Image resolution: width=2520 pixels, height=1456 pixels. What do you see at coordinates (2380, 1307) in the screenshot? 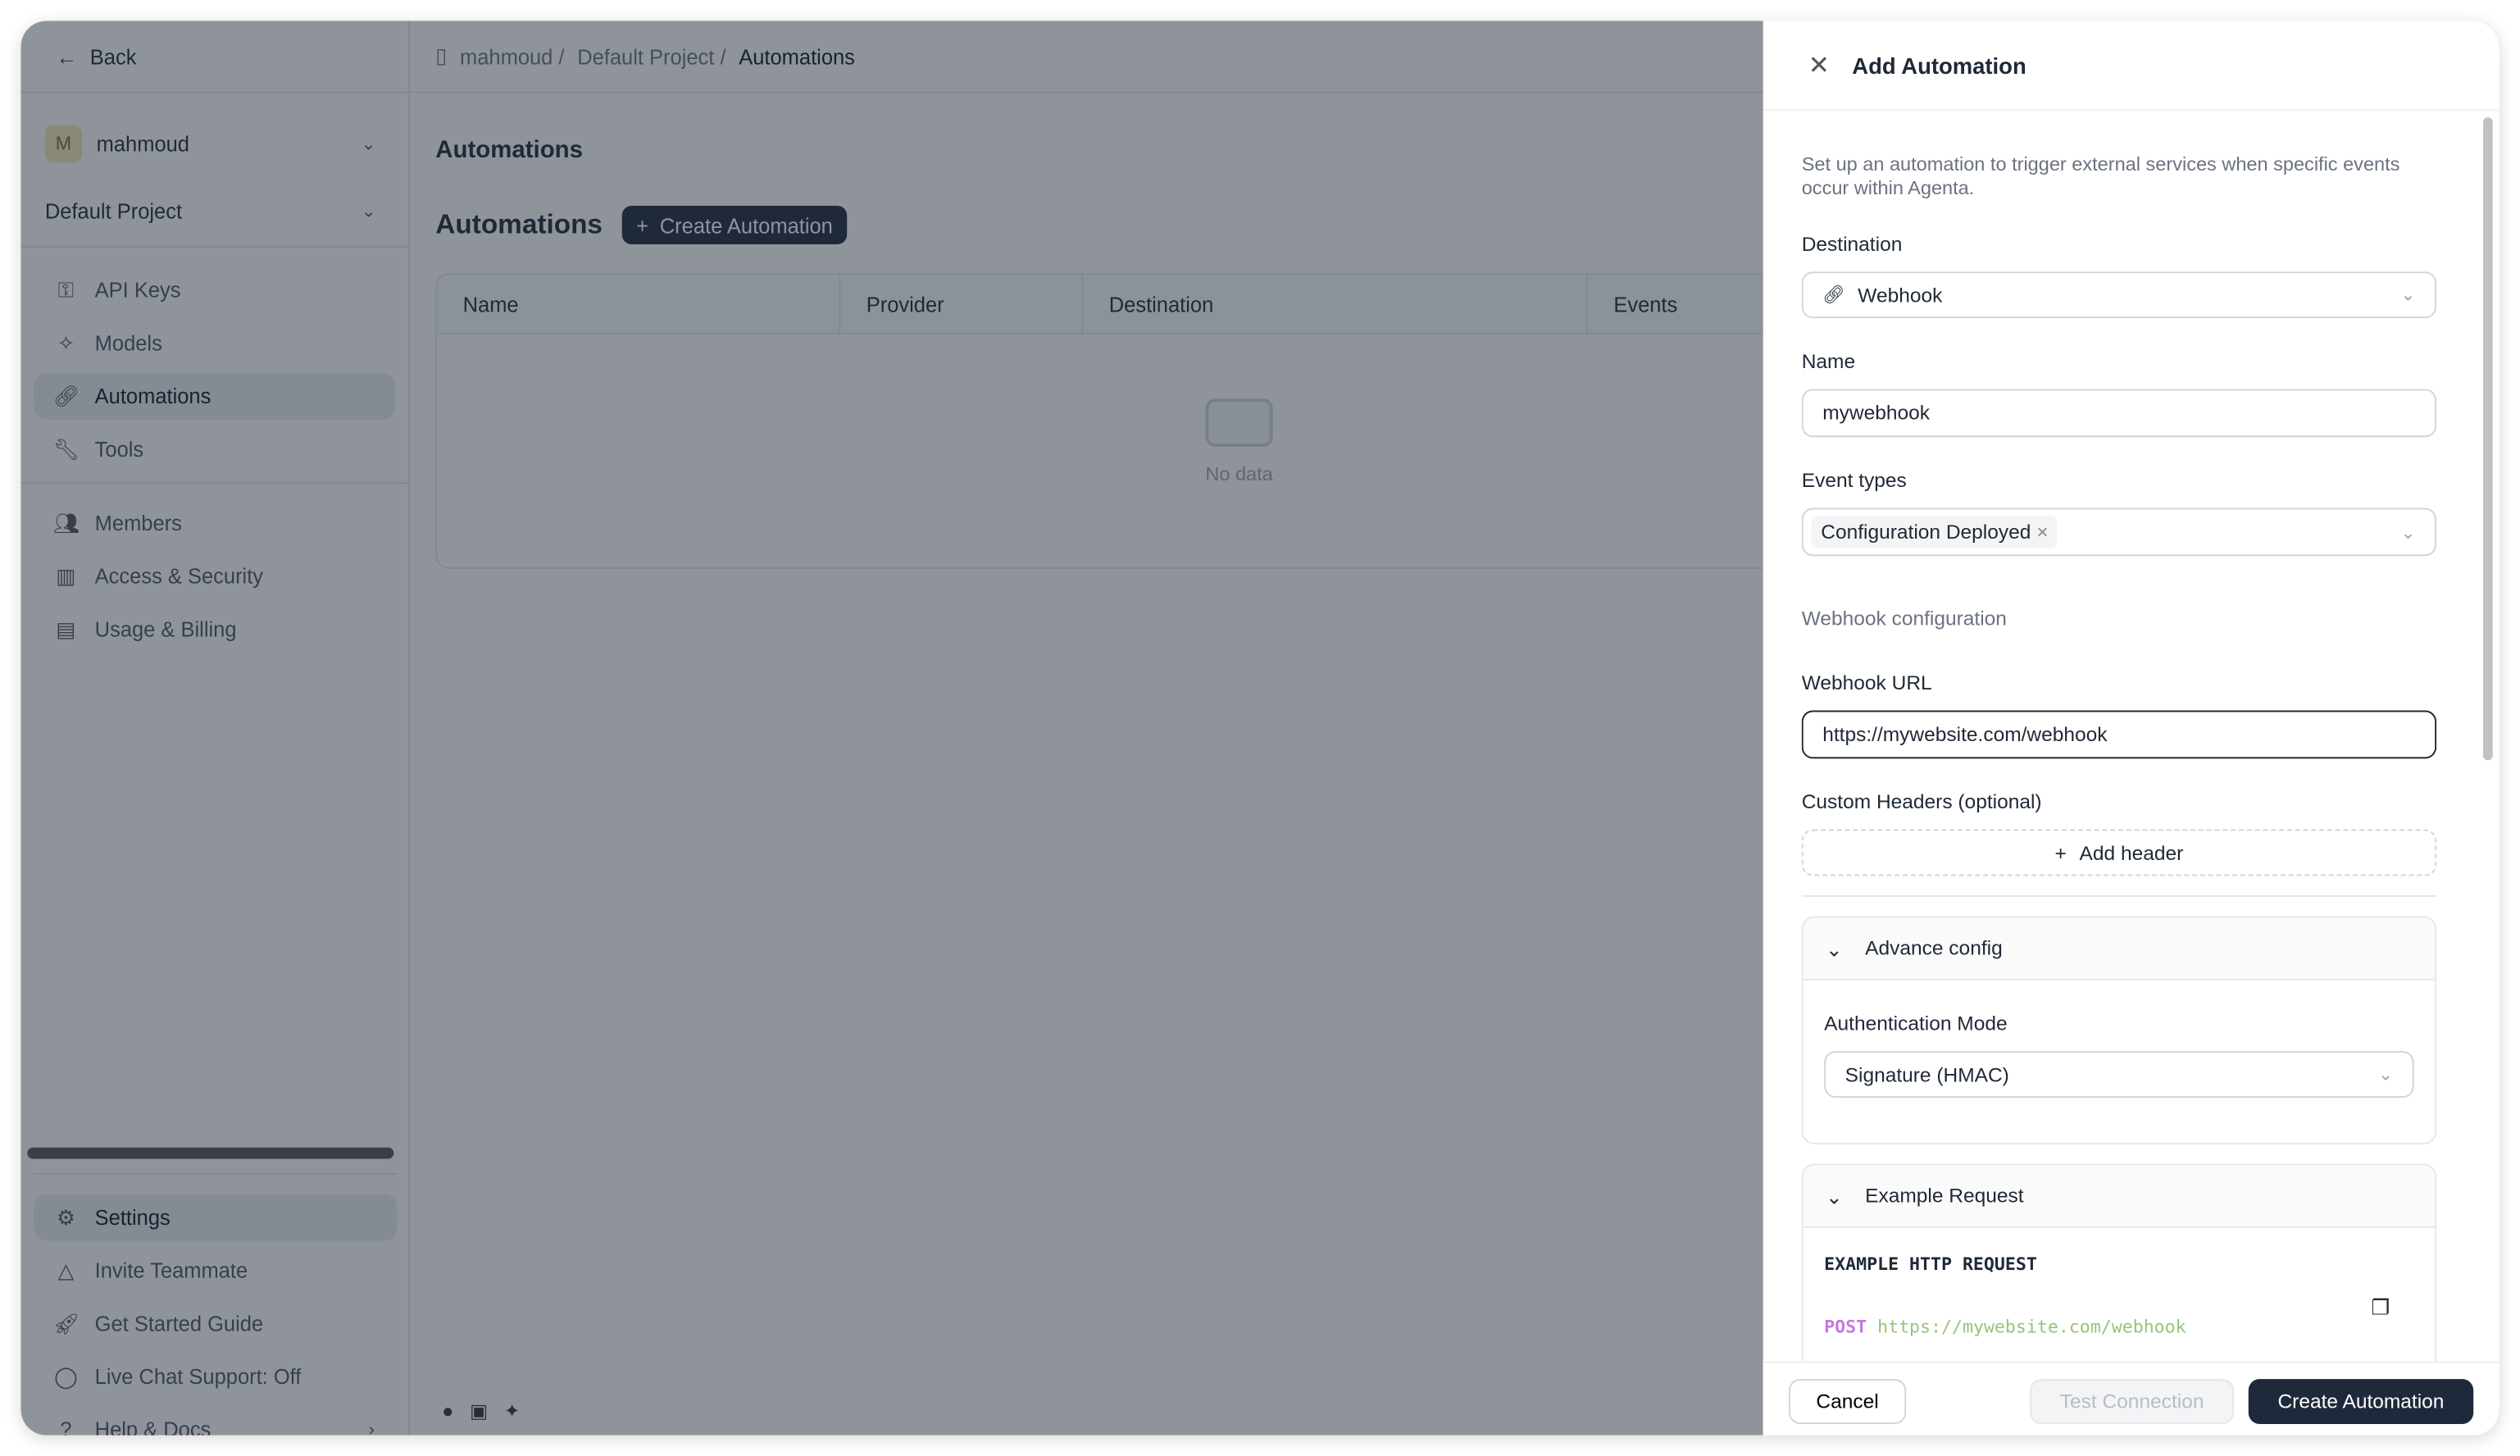
I see `copy-icon: ❐` at bounding box center [2380, 1307].